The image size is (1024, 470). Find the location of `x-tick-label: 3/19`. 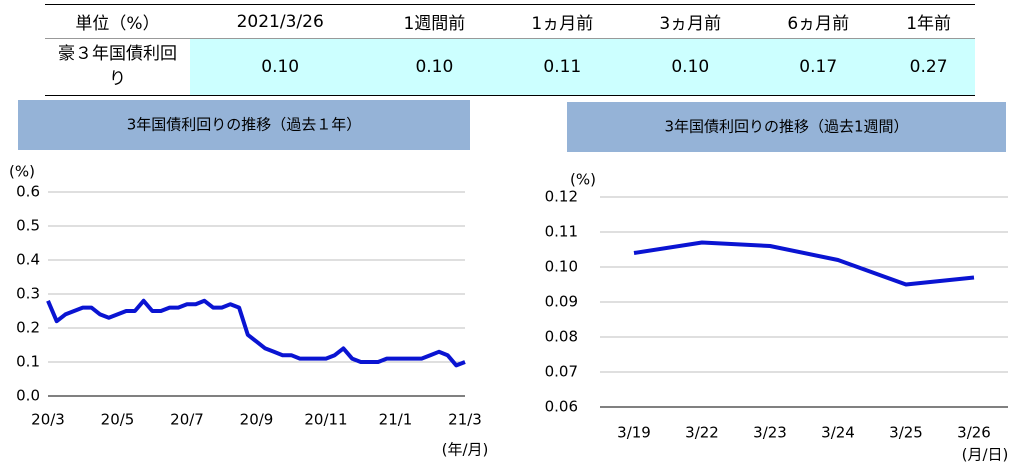

x-tick-label: 3/19 is located at coordinates (634, 433).